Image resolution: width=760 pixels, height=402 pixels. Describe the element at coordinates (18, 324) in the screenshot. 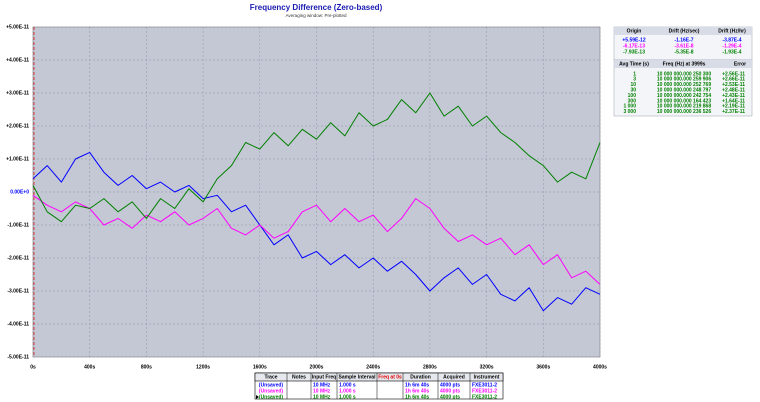

I see `y-tick-label: -4.00E-11` at that location.